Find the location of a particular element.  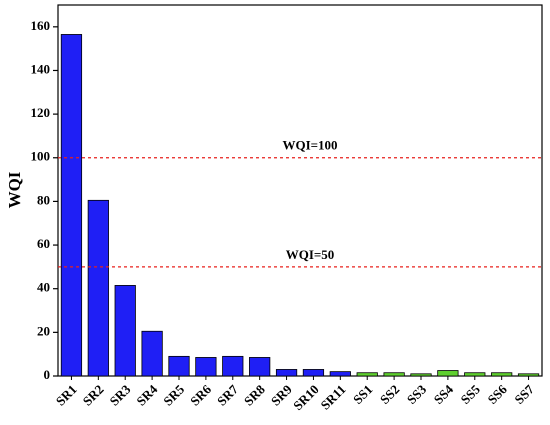

y-tick-label: 160 is located at coordinates (41, 25).